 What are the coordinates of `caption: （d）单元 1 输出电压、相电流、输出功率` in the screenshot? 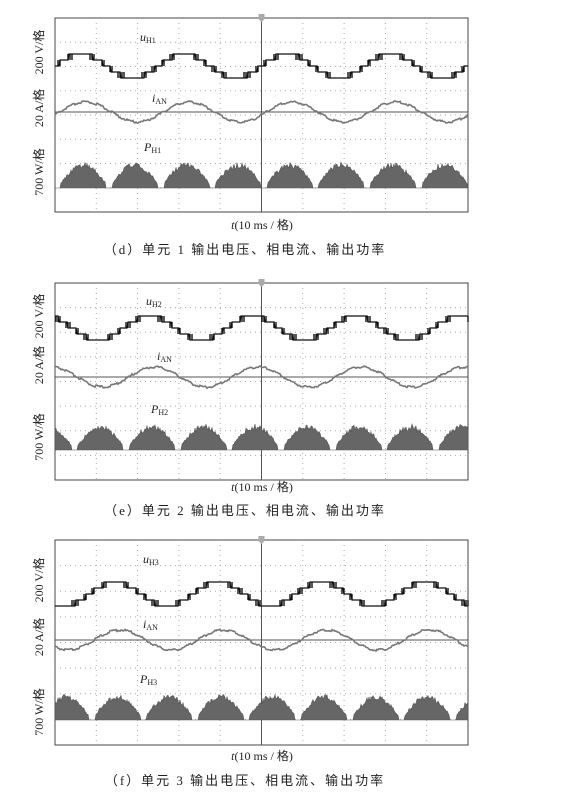 It's located at (245, 249).